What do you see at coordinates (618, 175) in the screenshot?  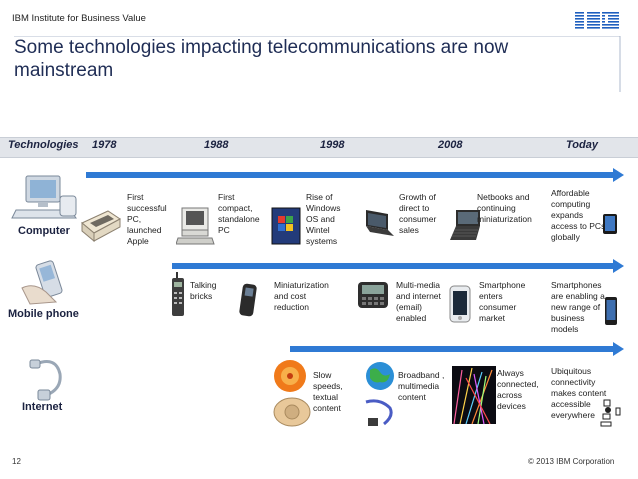 I see `computer-arrow-head` at bounding box center [618, 175].